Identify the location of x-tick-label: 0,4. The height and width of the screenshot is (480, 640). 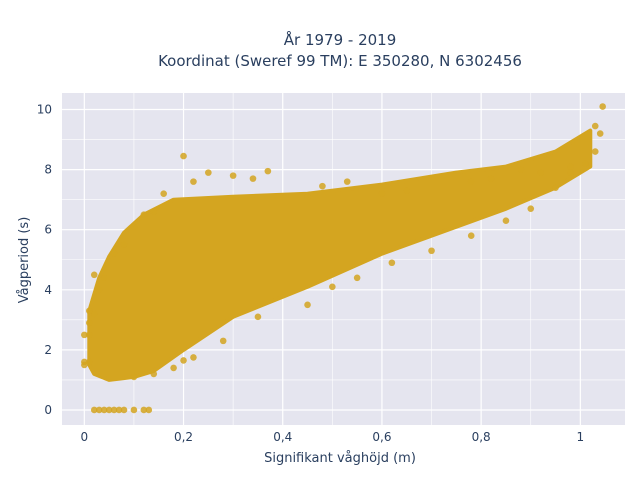
(282, 437).